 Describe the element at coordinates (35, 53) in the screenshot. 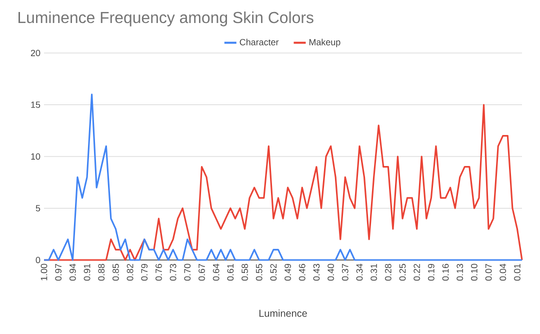

I see `y-tick-label: 20` at that location.